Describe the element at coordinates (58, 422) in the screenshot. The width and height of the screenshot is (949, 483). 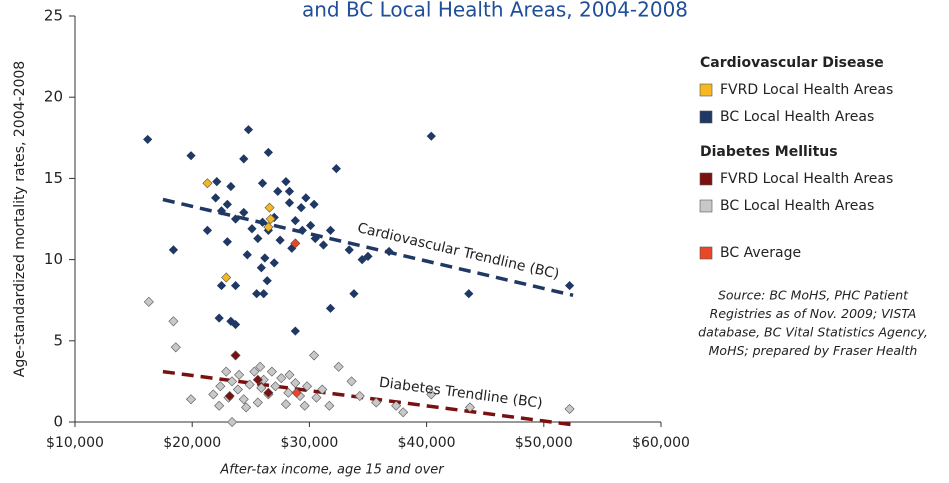
I see `y-tick-label: 0` at that location.